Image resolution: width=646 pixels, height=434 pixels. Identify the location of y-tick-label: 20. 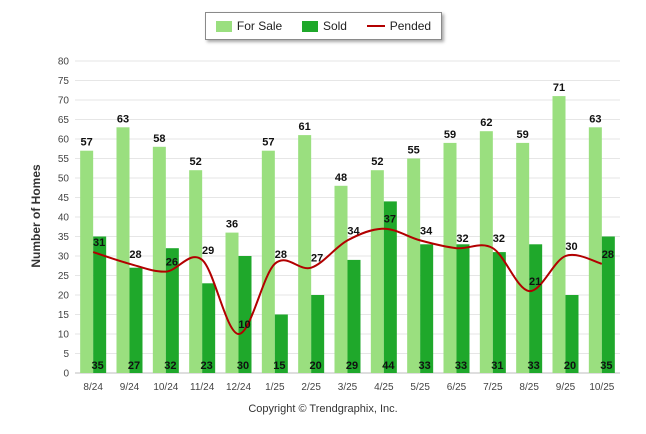
(64, 296).